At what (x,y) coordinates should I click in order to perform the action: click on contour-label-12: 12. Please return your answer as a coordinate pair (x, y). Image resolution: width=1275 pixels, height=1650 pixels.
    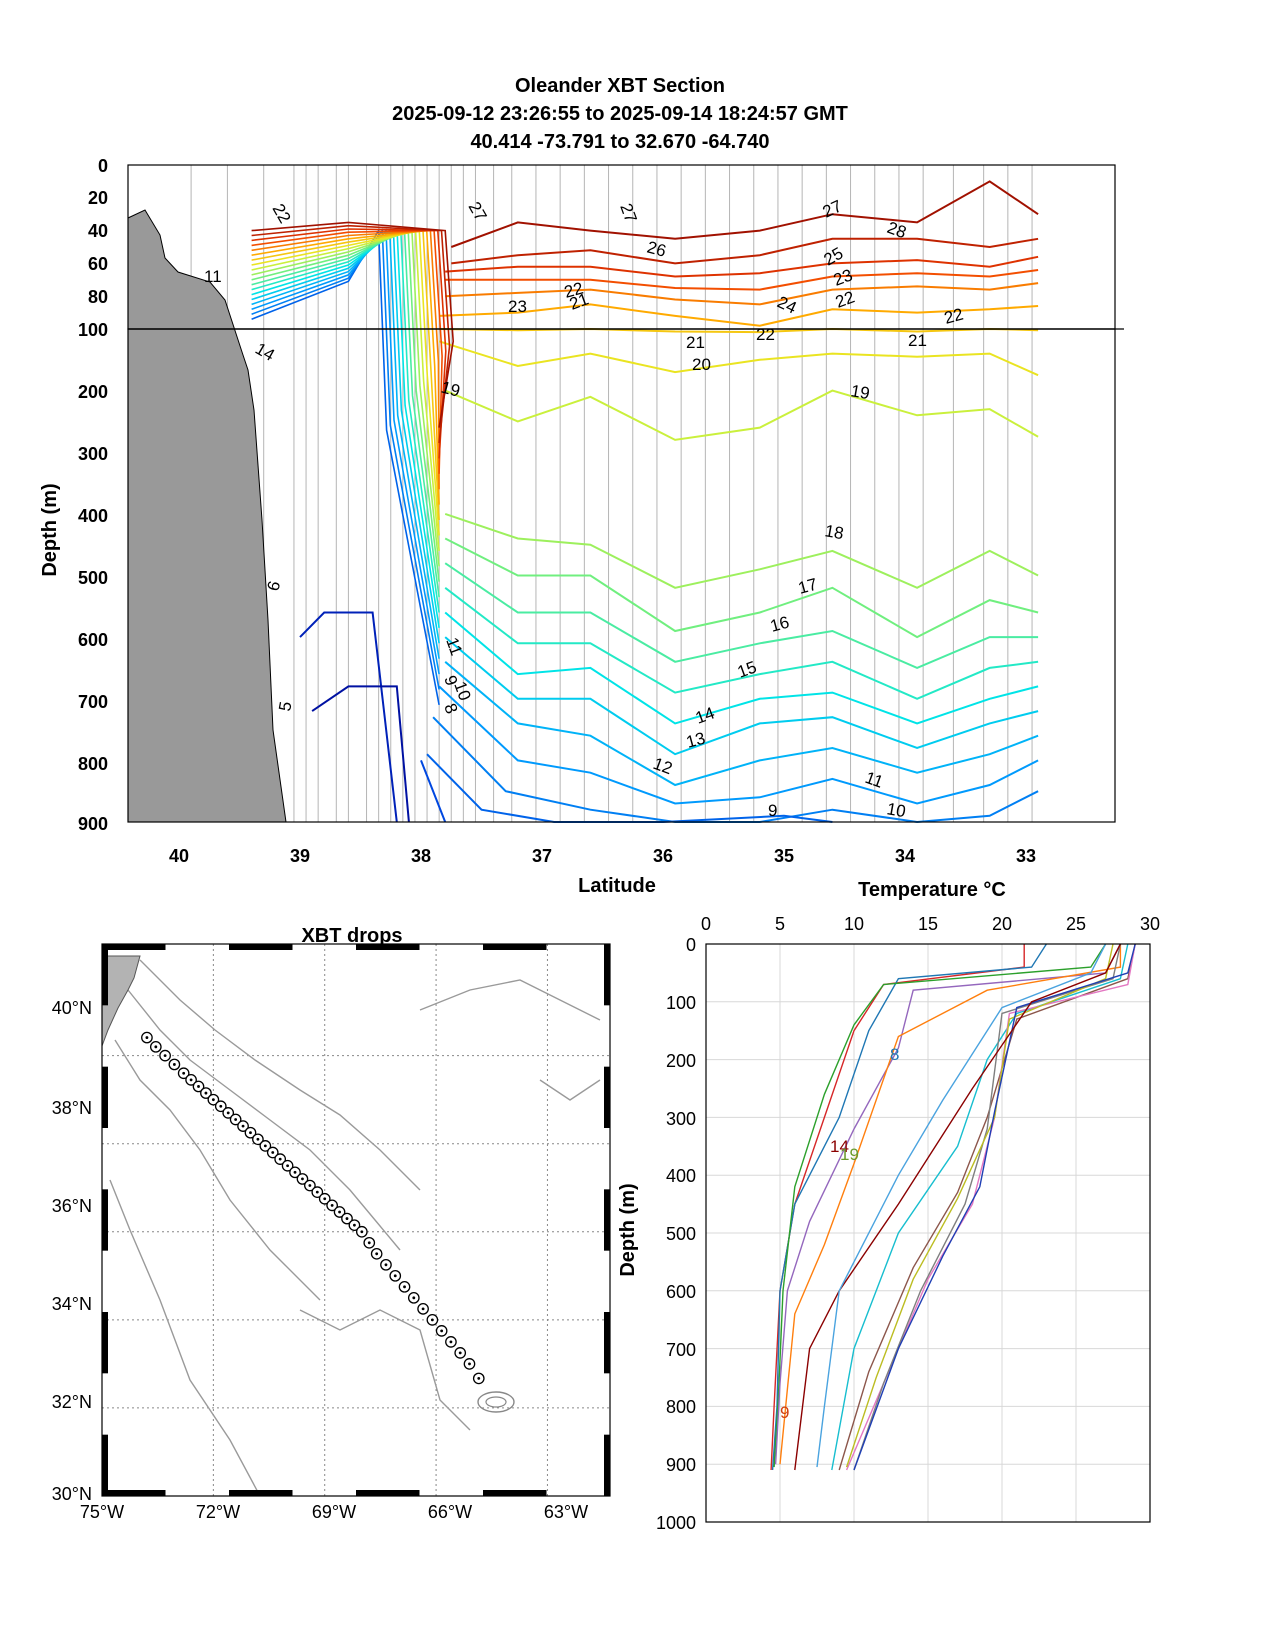
    Looking at the image, I should click on (663, 766).